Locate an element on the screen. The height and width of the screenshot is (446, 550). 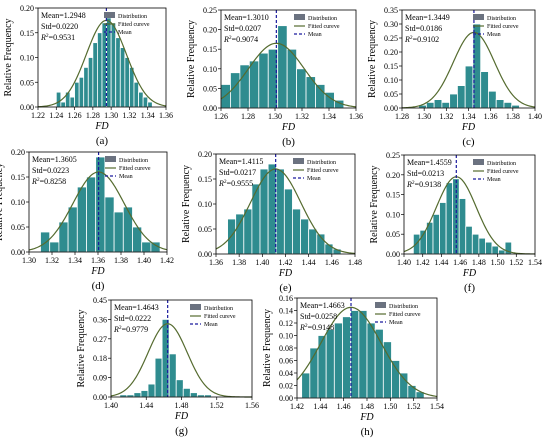
panel-label: (b) is located at coordinates (288, 142).